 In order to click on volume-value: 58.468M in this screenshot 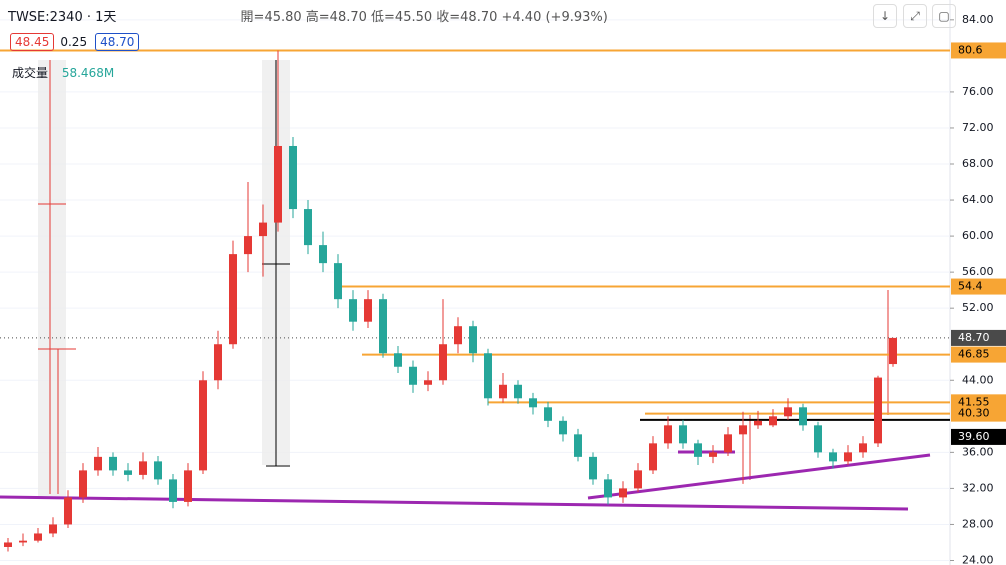, I will do `click(88, 73)`.